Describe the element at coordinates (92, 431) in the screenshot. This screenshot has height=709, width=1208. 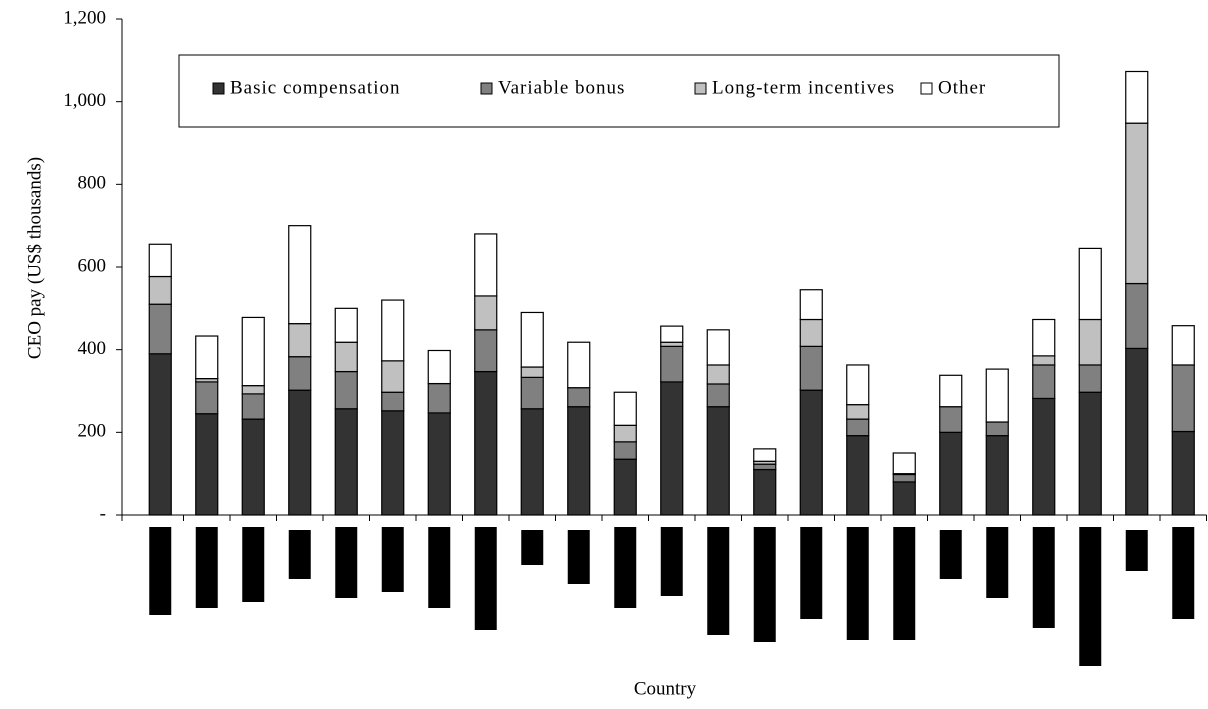
I see `y-tick-label: 200` at that location.